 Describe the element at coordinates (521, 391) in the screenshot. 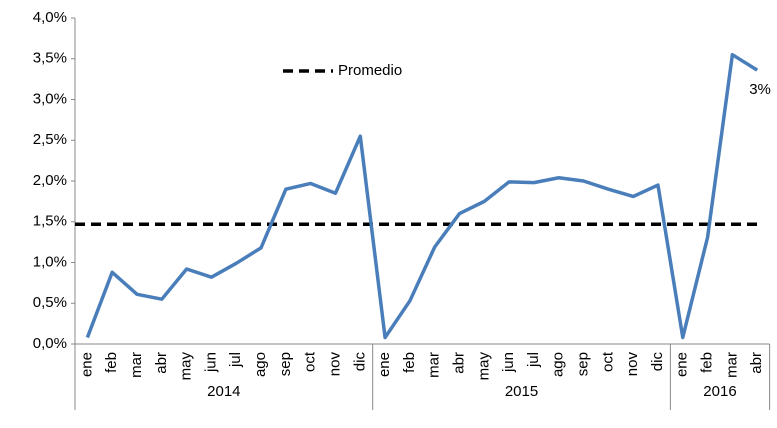

I see `group-label: 2015` at that location.